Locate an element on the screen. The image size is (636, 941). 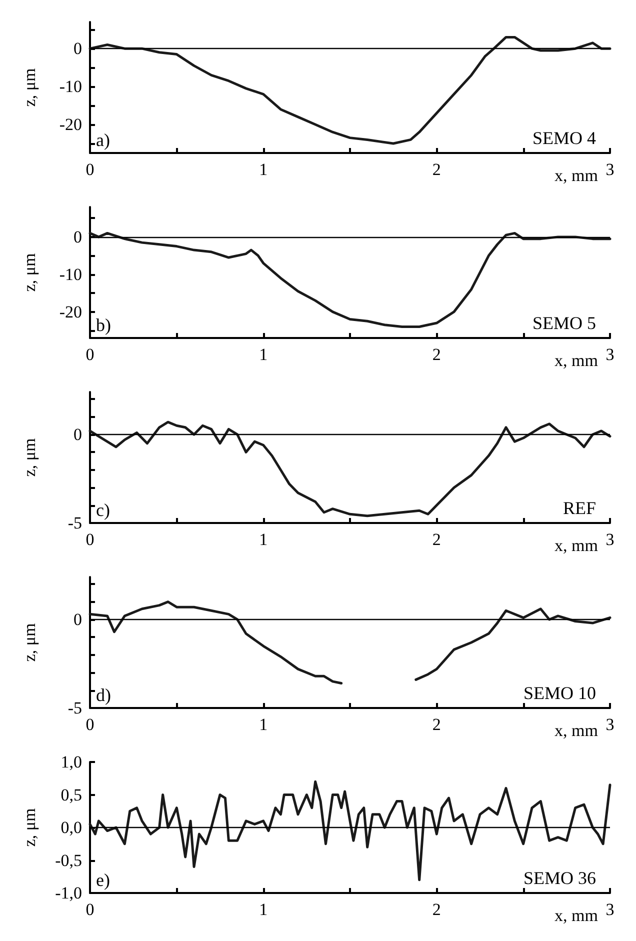
y-tick-label: -1,0 is located at coordinates (68, 893).